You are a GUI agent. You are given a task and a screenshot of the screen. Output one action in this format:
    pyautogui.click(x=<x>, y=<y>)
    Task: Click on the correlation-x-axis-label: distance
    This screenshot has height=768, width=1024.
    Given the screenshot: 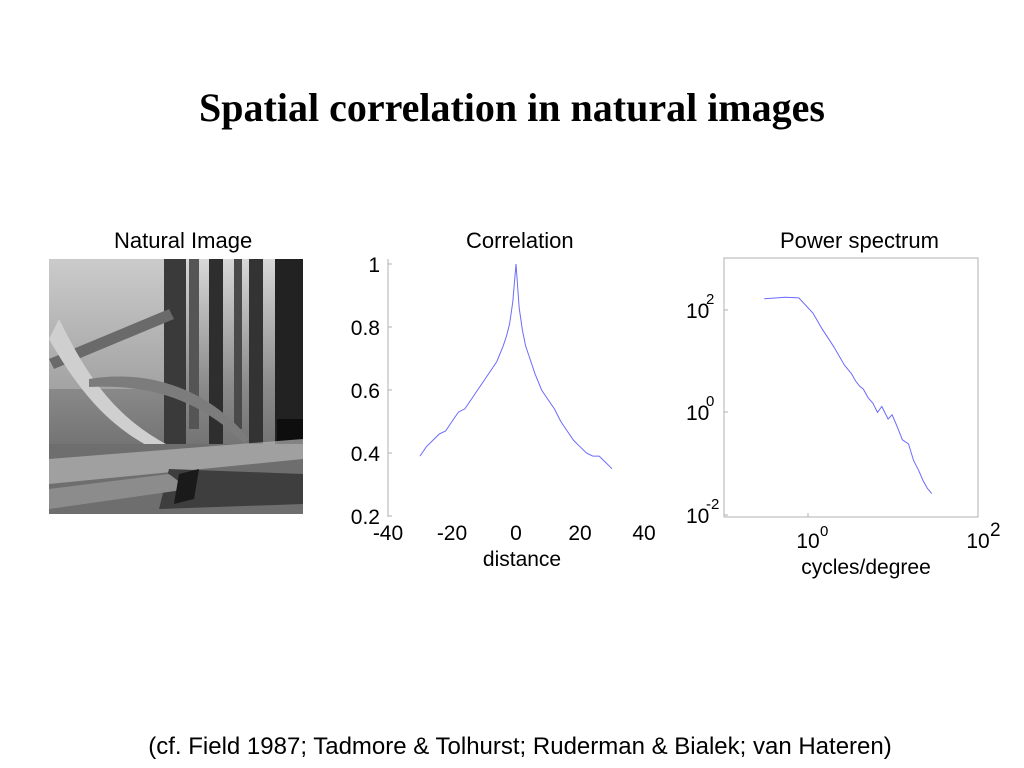 What is the action you would take?
    pyautogui.click(x=522, y=559)
    